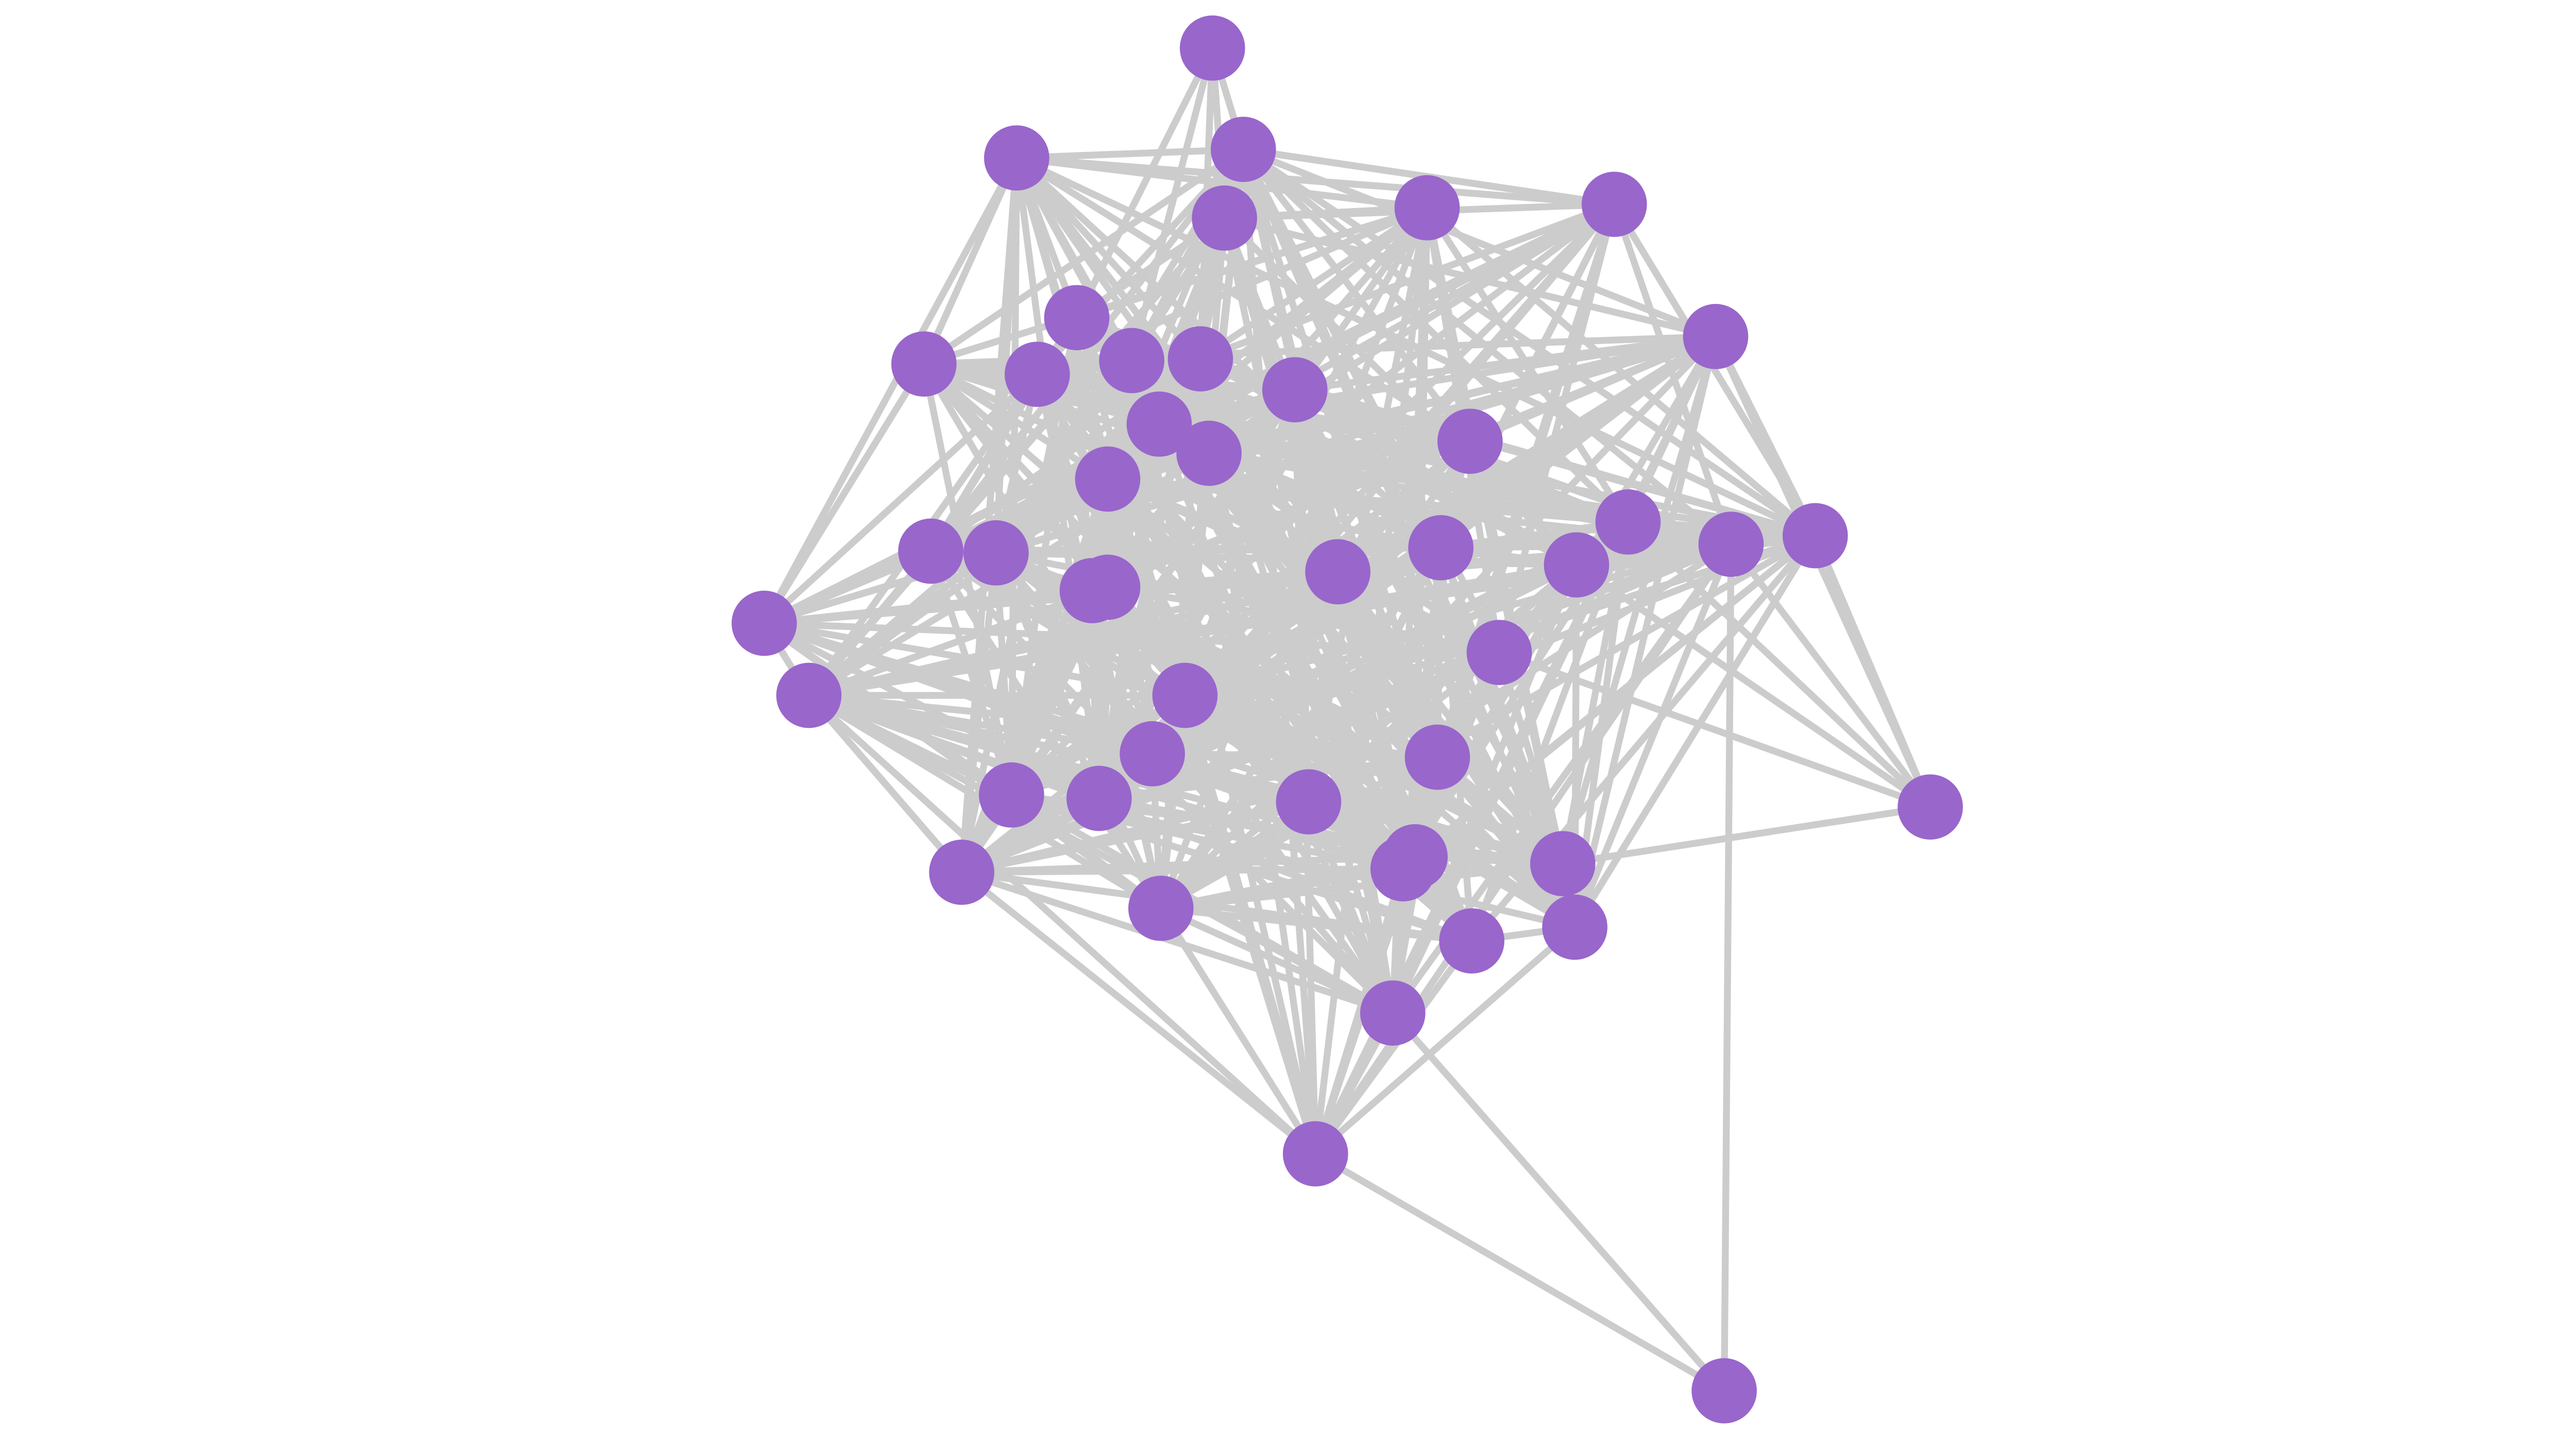 This screenshot has width=2576, height=1432. I want to click on graph-node-n11, so click(1131, 361).